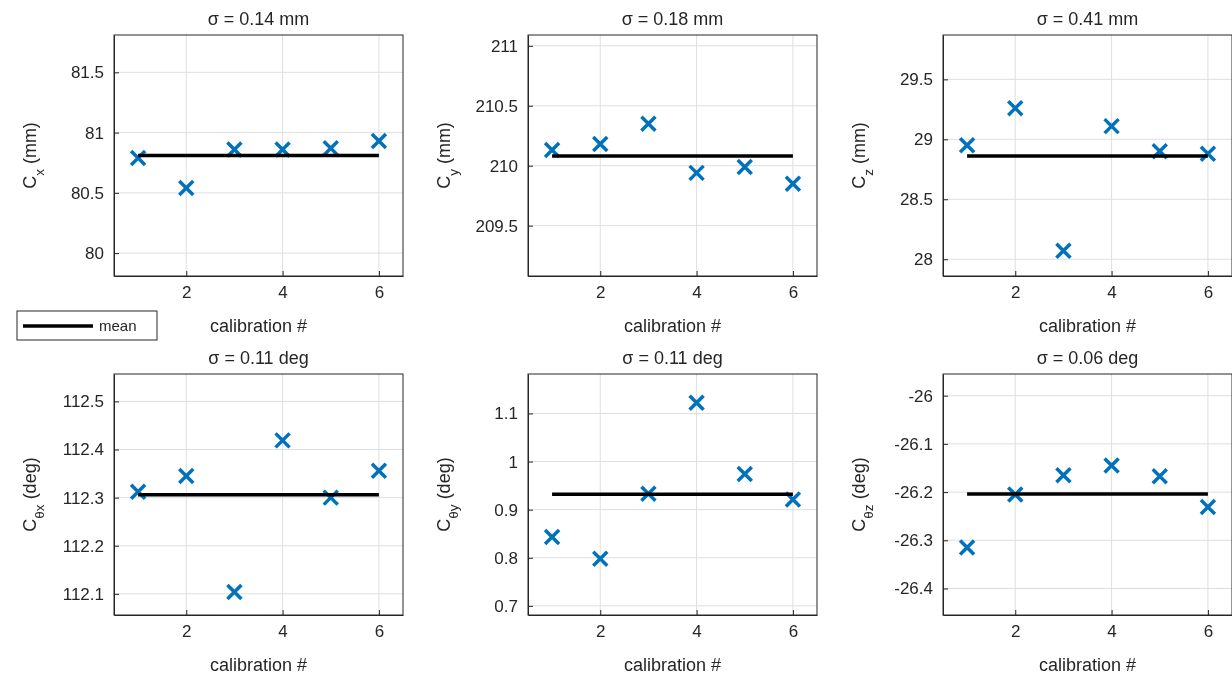 This screenshot has width=1232, height=677. I want to click on y-tick-label: 112.1, so click(83, 594).